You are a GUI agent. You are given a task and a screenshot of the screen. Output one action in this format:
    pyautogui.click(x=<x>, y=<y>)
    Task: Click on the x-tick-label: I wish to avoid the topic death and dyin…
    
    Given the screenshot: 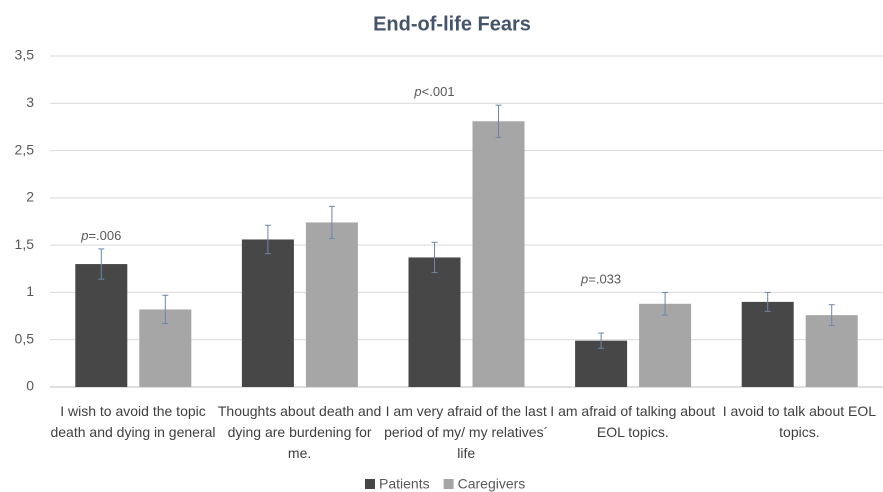 What is the action you would take?
    pyautogui.click(x=133, y=421)
    